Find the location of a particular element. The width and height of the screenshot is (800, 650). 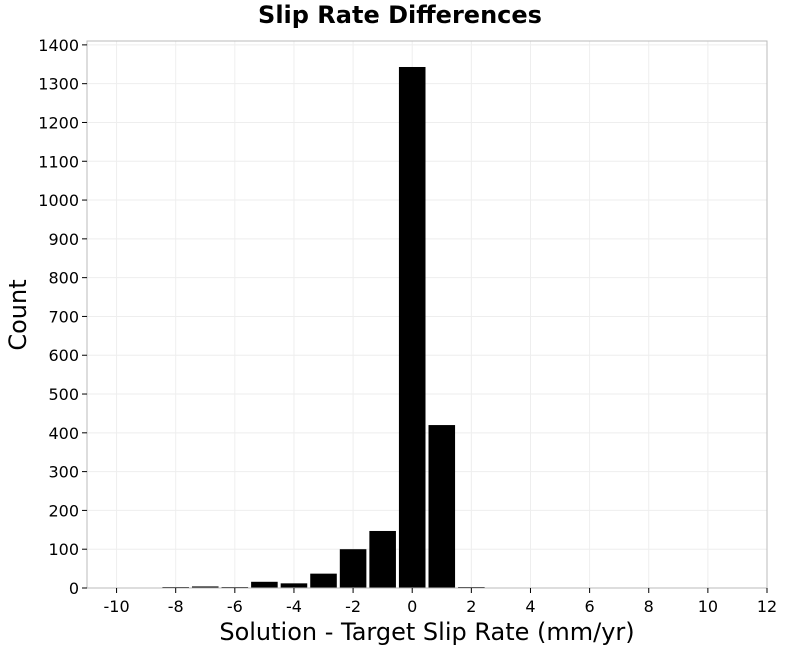

y-tick-label: 100 is located at coordinates (63, 549).